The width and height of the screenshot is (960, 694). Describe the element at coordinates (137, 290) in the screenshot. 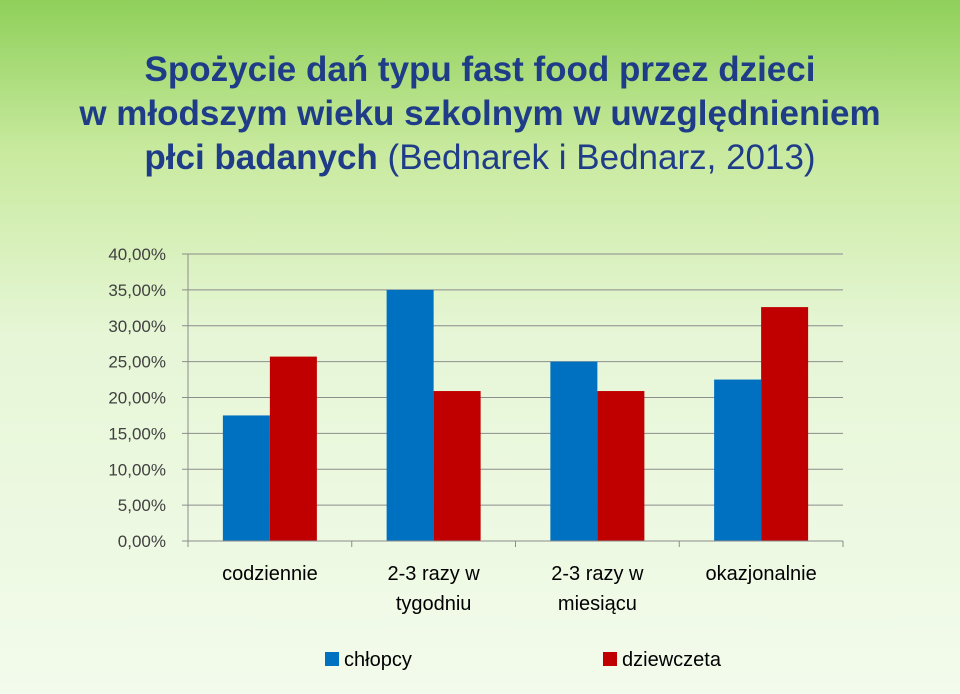

I see `y-tick-label: 35,00%` at that location.